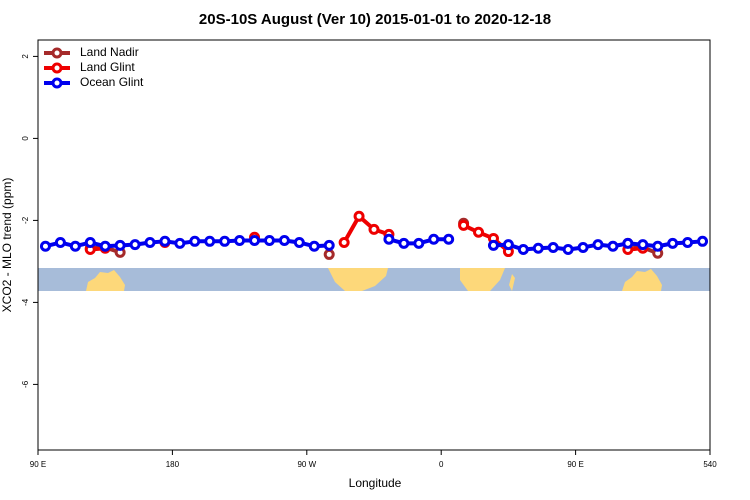  Describe the element at coordinates (441, 464) in the screenshot. I see `x-tick-label: 0` at that location.